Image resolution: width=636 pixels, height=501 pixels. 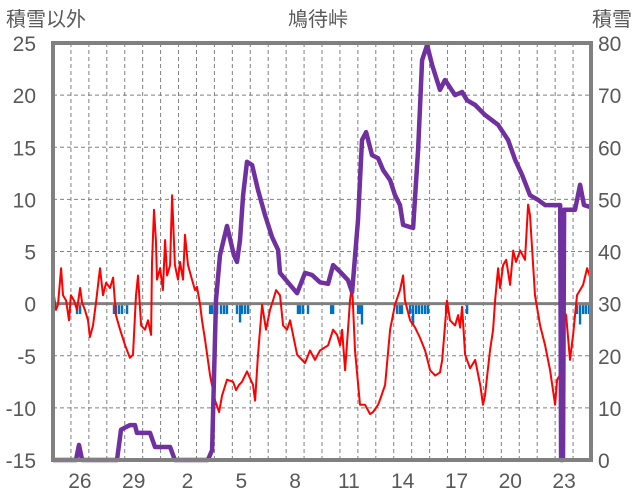 I want to click on x-ticks: 26 29 2 5 8 11 14 17 20 23, so click(x=322, y=481).